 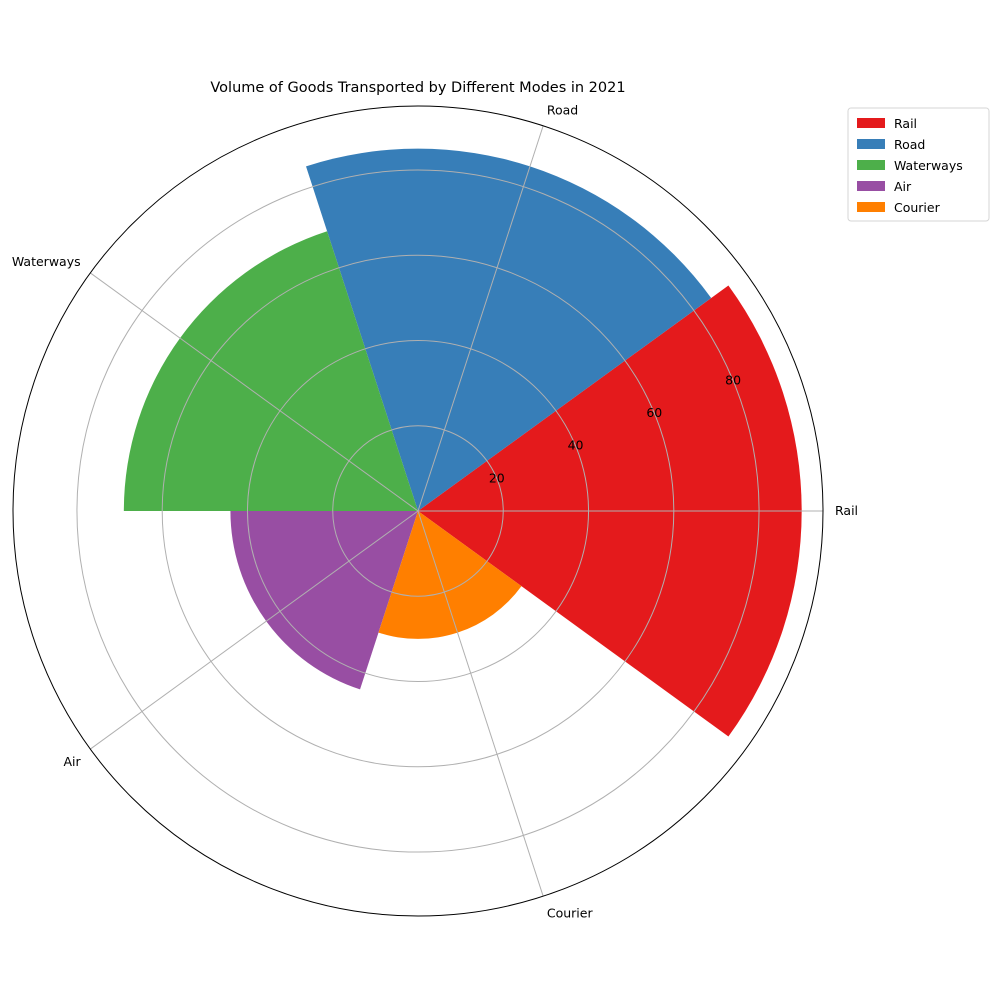 I want to click on r-tick-label-80: 80, so click(x=733, y=379).